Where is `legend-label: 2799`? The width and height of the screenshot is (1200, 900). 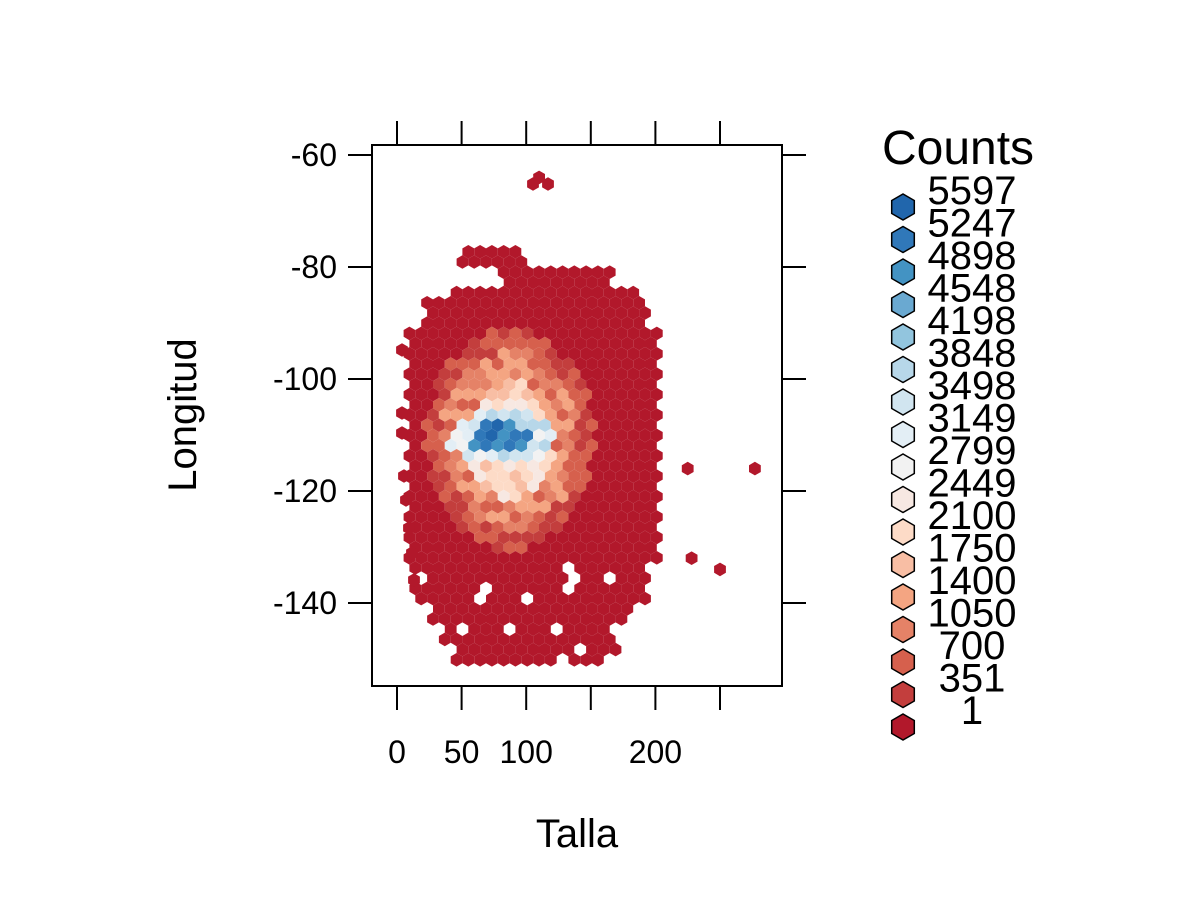
legend-label: 2799 is located at coordinates (972, 451).